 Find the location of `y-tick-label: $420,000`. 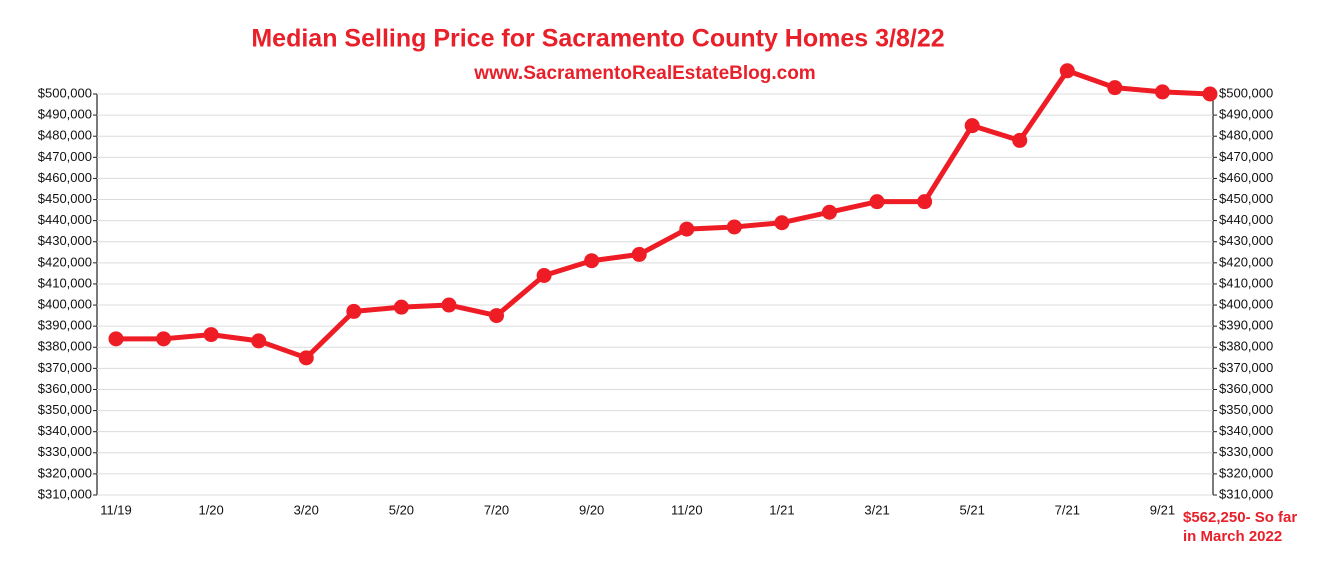

y-tick-label: $420,000 is located at coordinates (65, 261).